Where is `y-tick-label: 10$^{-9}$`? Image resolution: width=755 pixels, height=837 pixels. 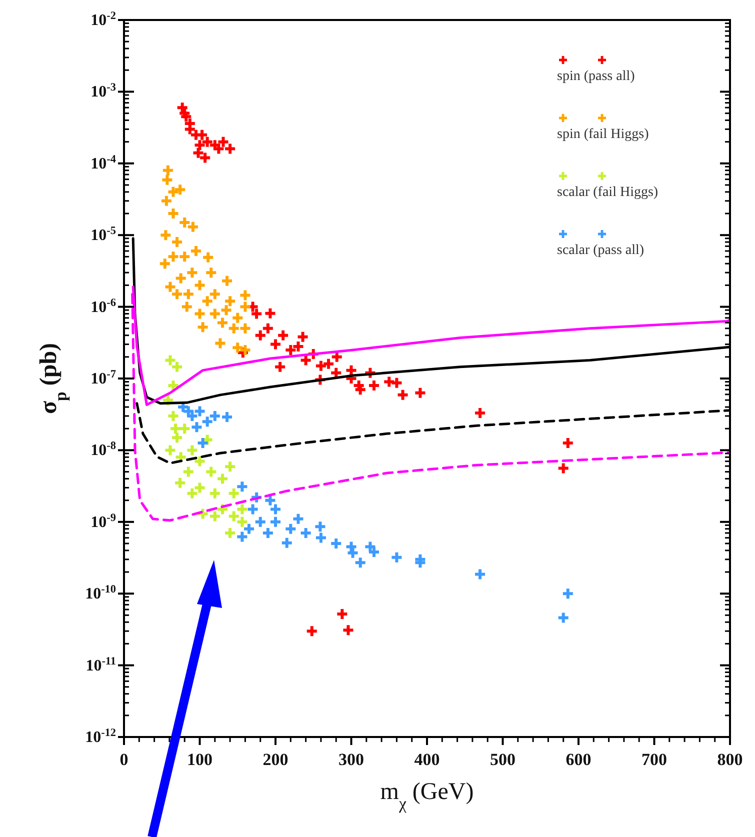
y-tick-label: 10$^{-9}$ is located at coordinates (103, 521).